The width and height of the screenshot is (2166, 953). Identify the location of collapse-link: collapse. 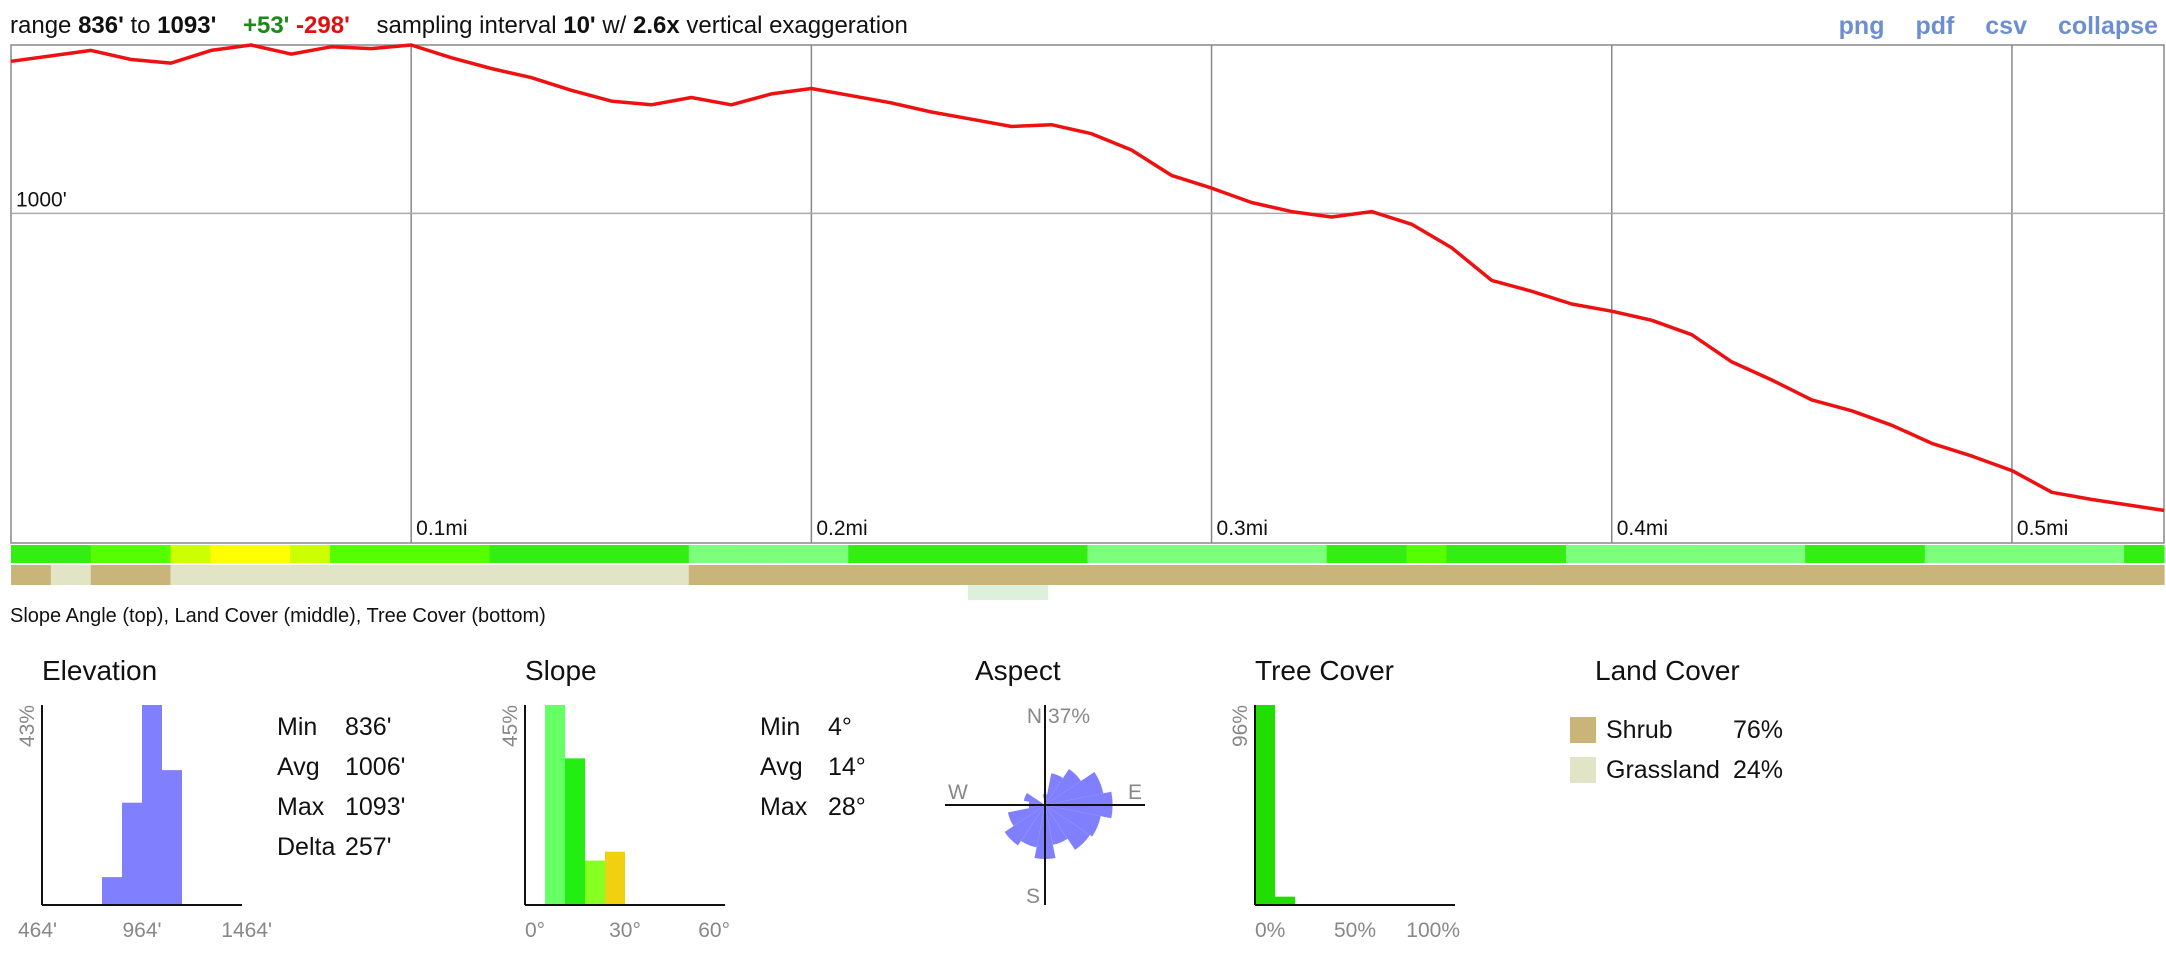
(2107, 26).